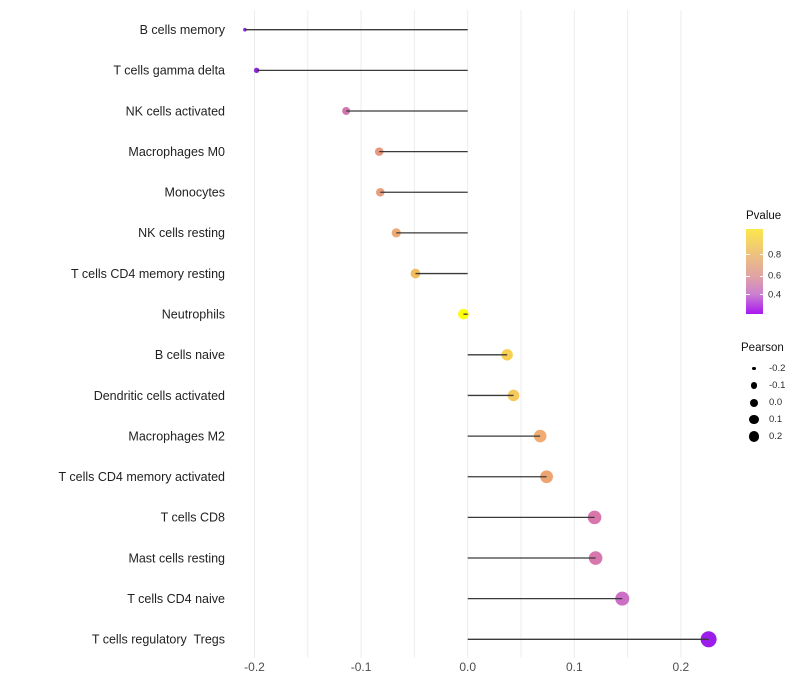  Describe the element at coordinates (764, 216) in the screenshot. I see `pvalue-legend-title: Pvalue` at that location.